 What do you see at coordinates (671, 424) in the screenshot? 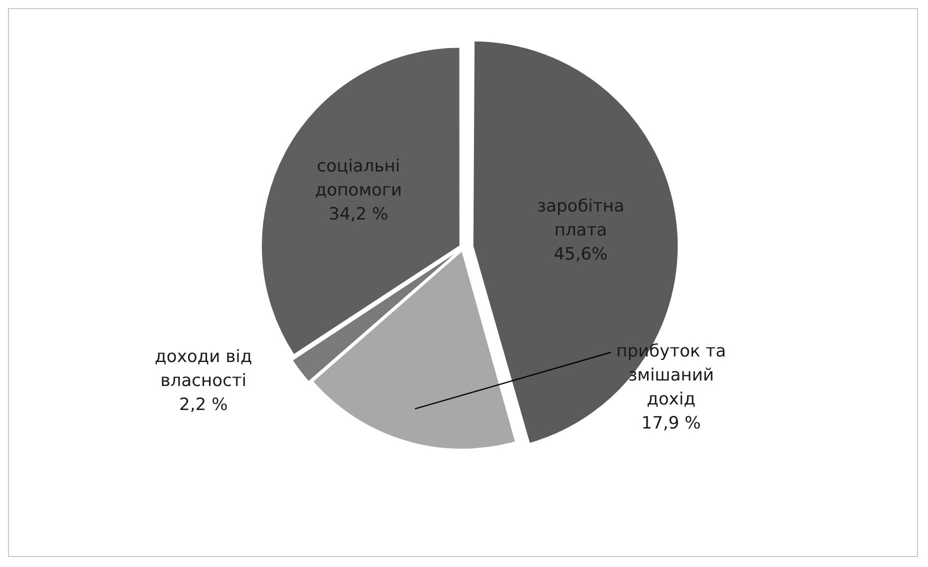
I see `data-label: 17,9 %` at bounding box center [671, 424].